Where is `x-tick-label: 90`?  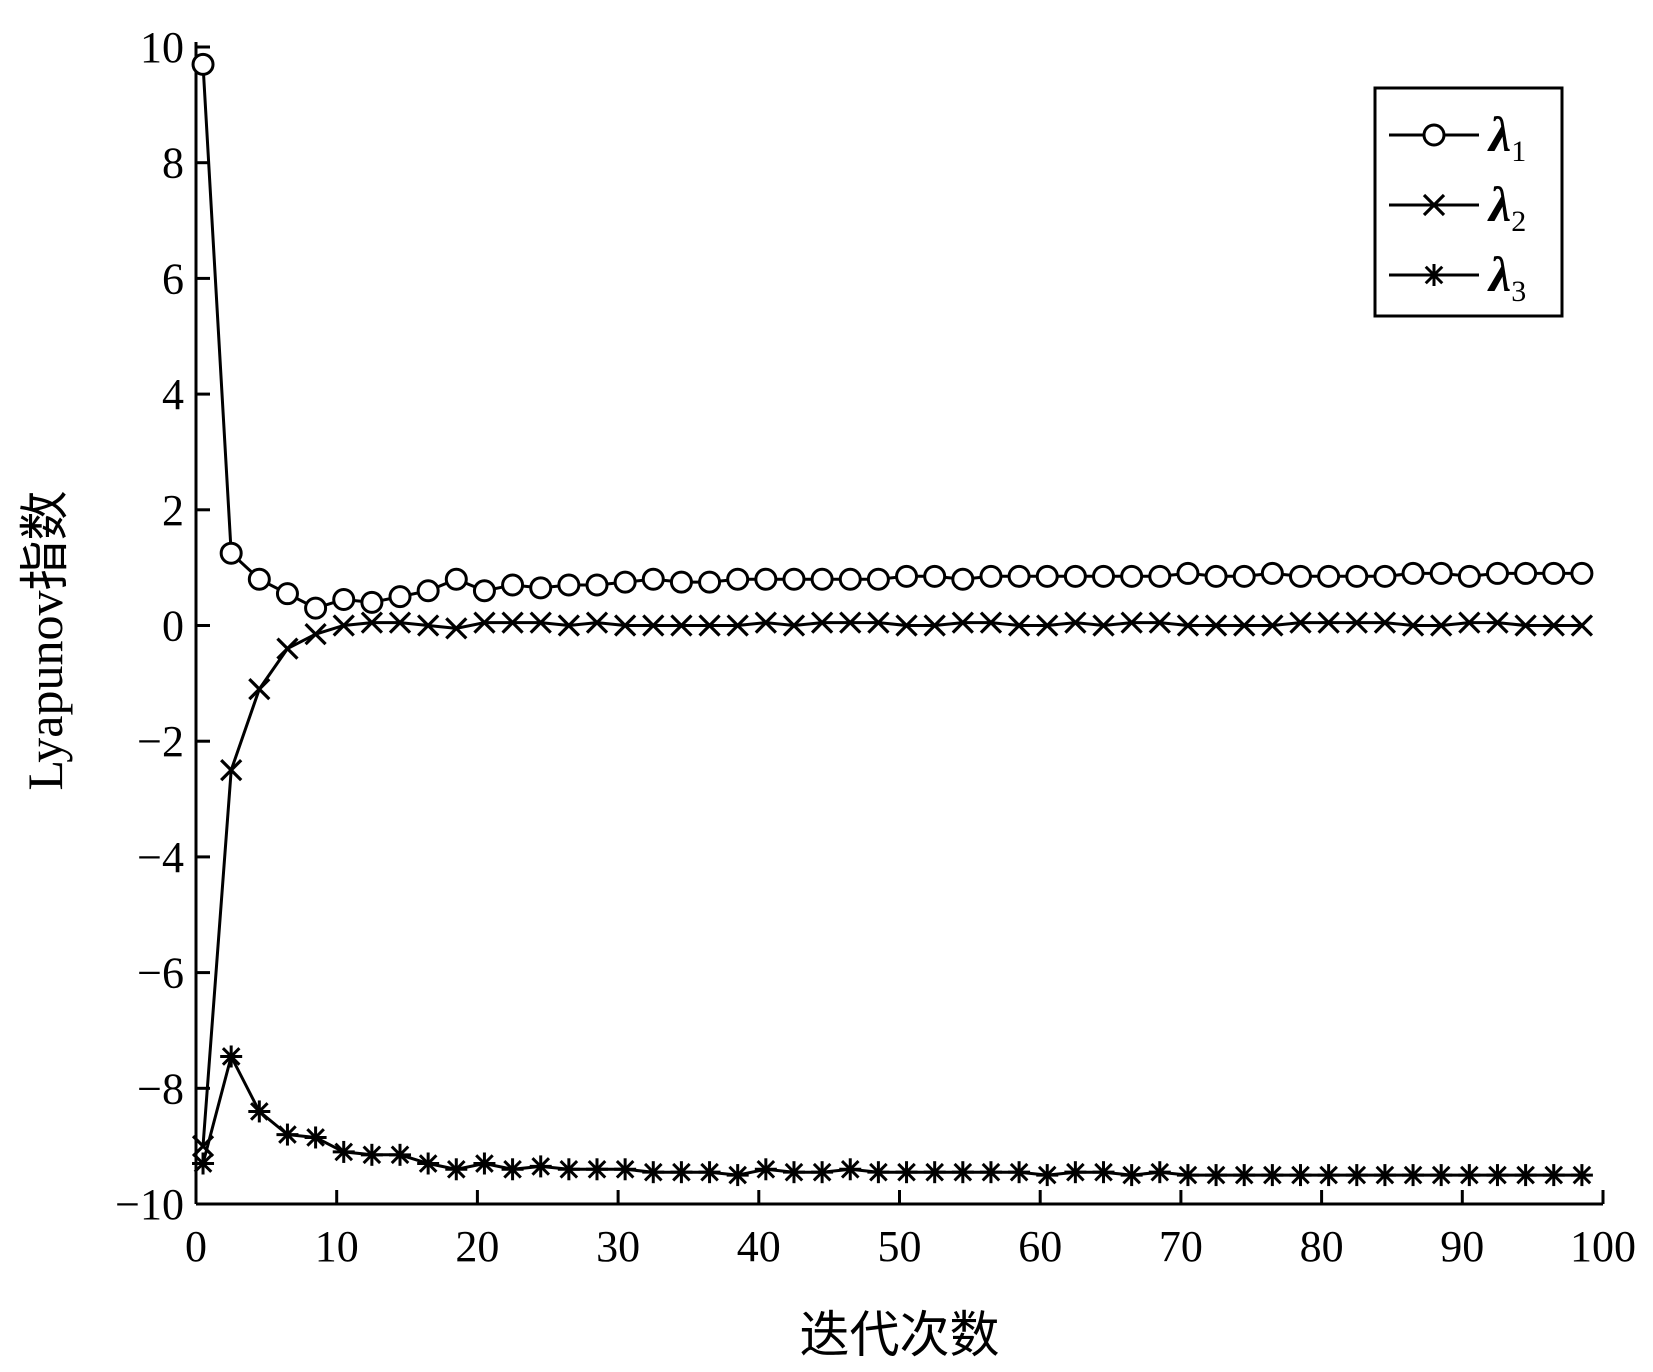
x-tick-label: 90 is located at coordinates (1462, 1246).